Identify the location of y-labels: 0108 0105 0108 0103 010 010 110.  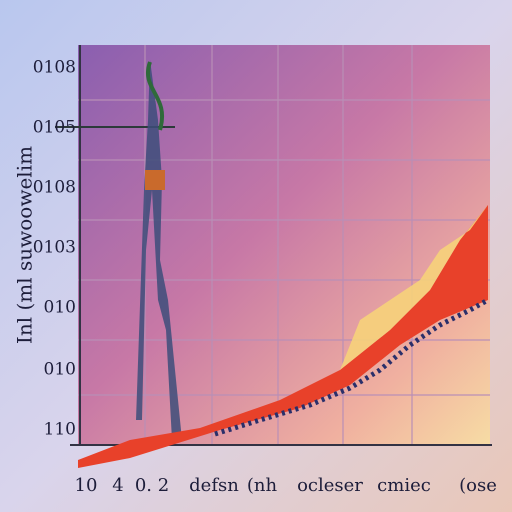
(54, 249).